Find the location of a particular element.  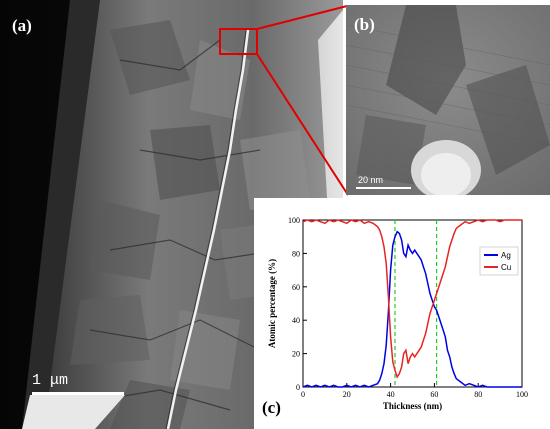

scale-bar-label-b: 20 nm is located at coordinates (371, 180).